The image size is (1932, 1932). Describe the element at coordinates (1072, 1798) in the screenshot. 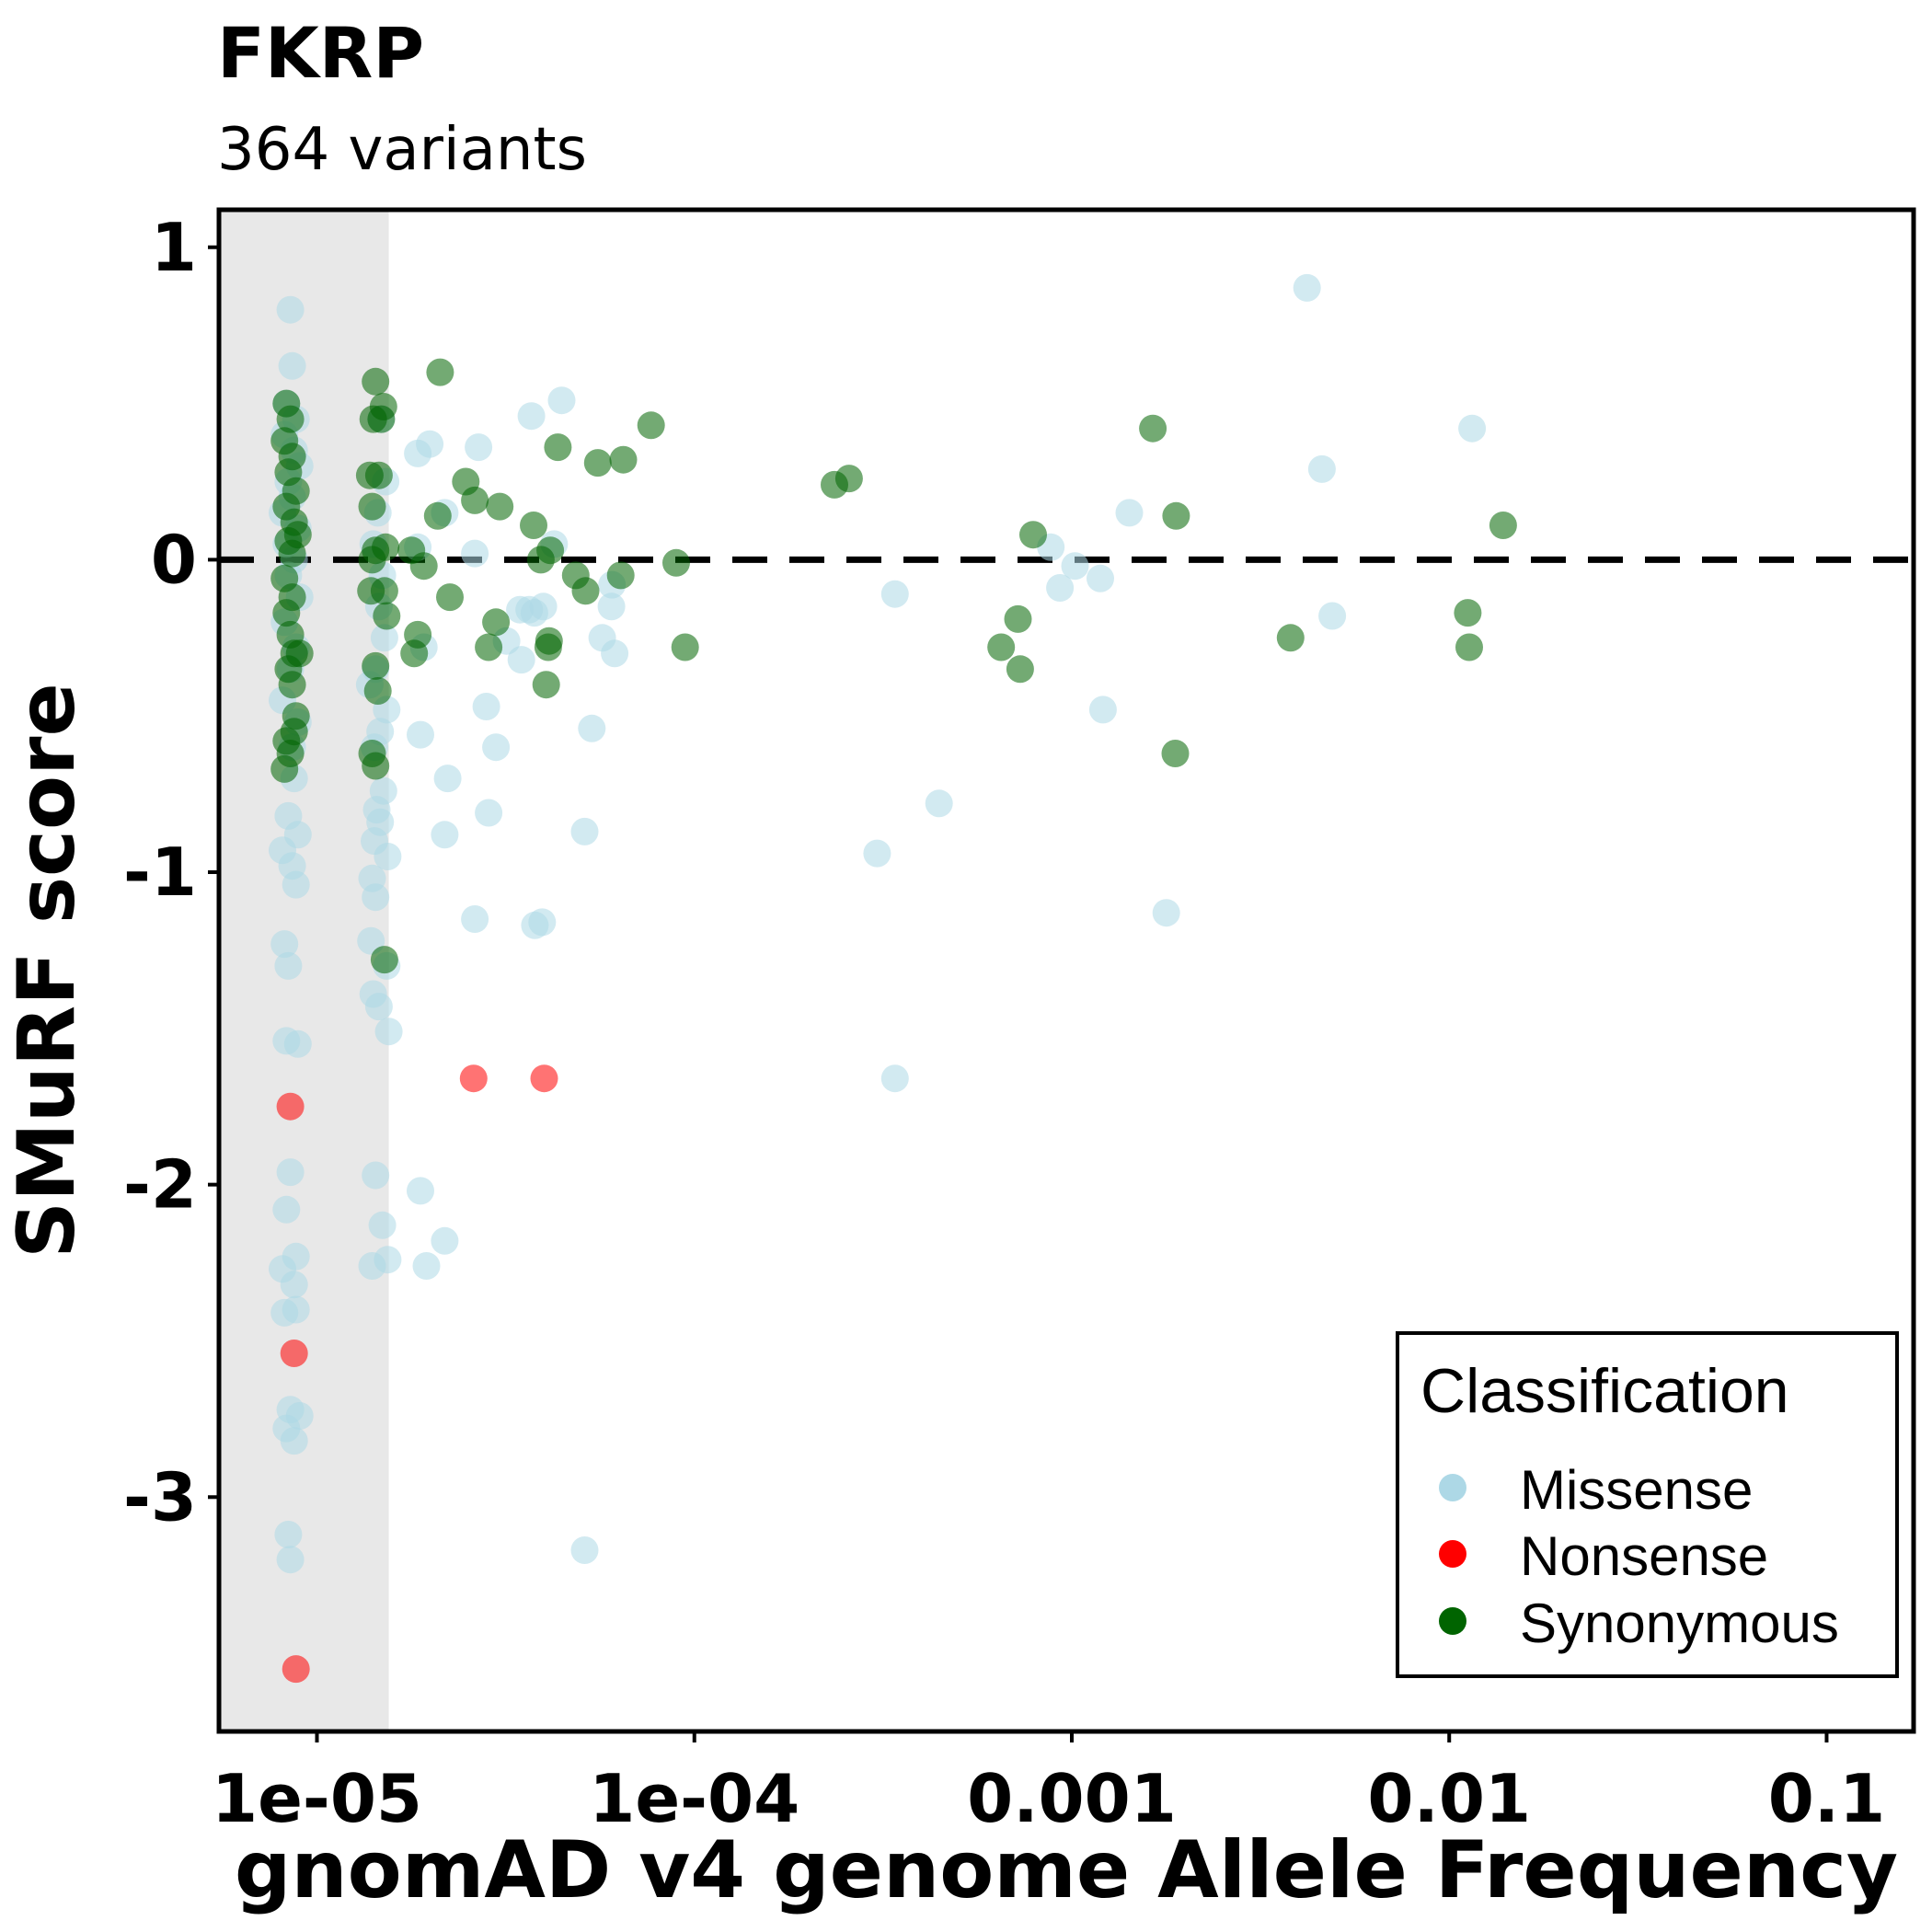

I see `x-tick-label: 0.001` at that location.